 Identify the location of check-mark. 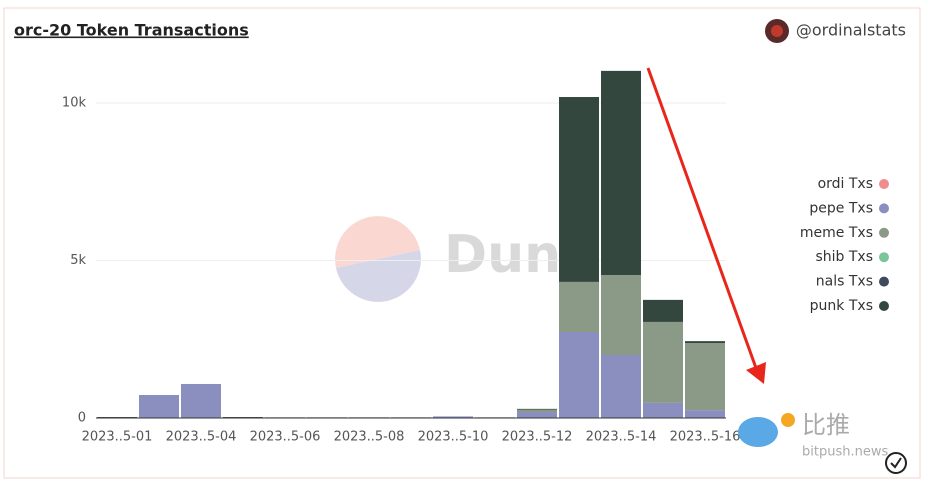
(896, 463).